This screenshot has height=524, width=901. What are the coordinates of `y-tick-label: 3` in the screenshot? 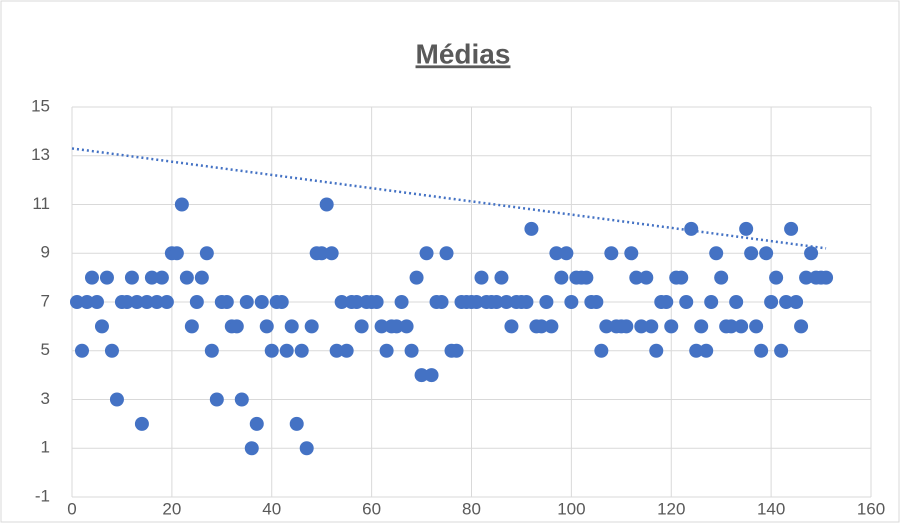 It's located at (45, 398).